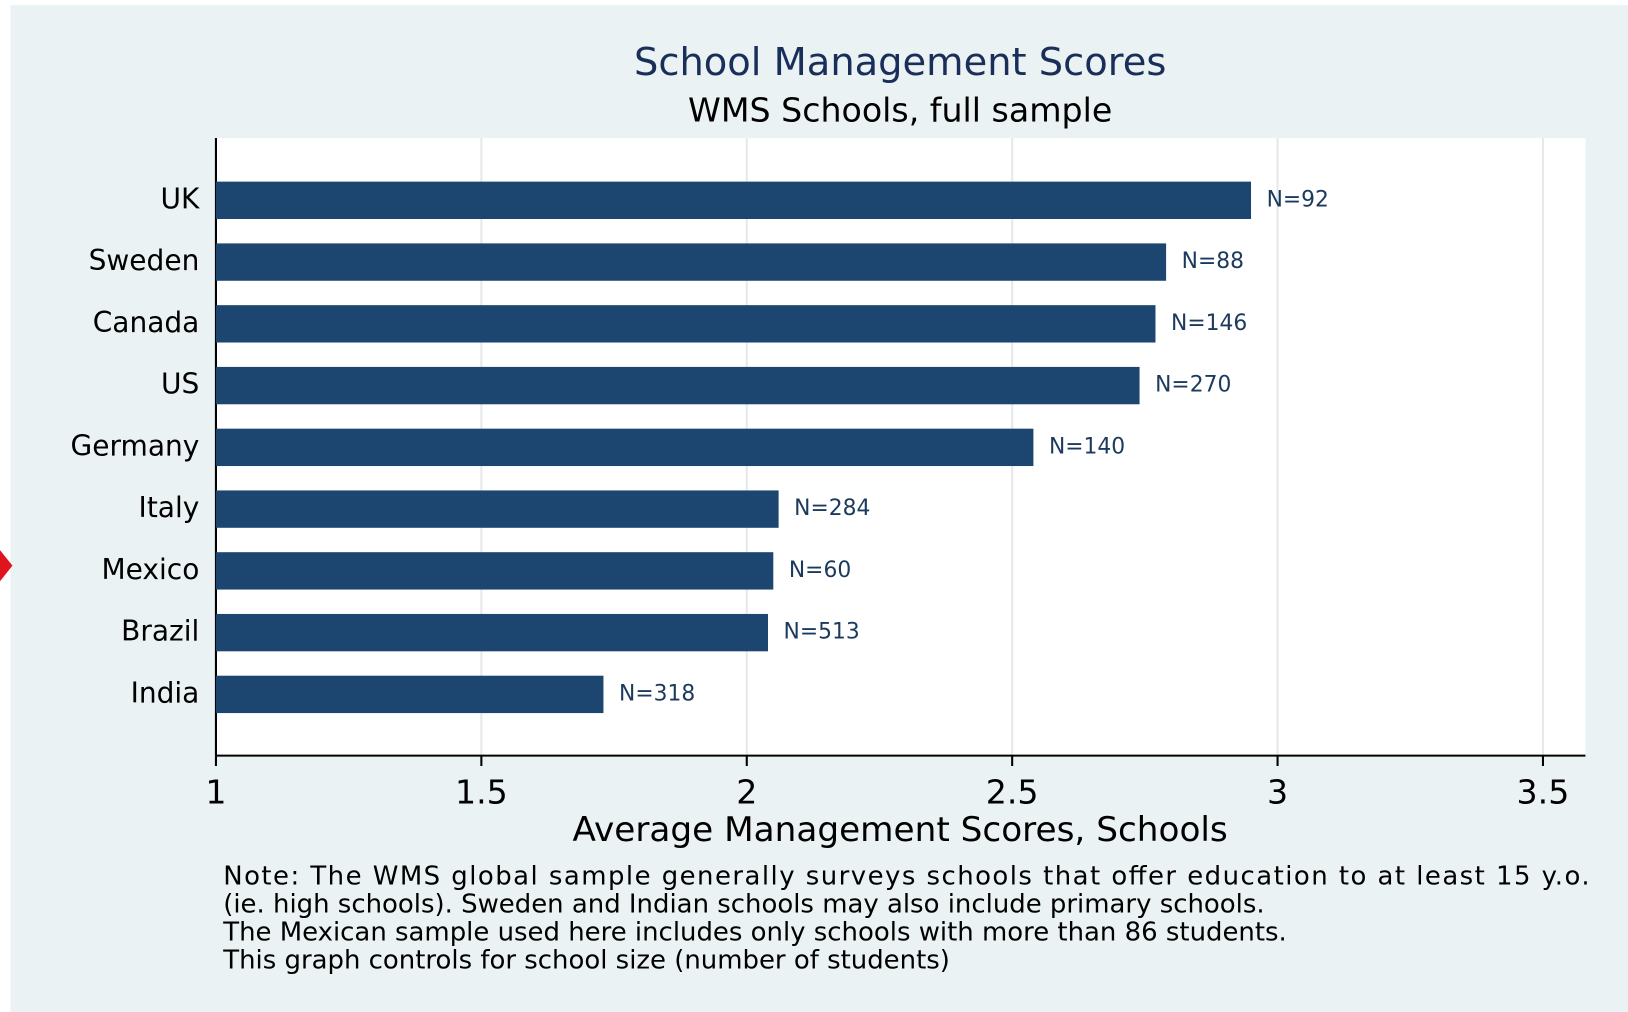 The image size is (1628, 1012). I want to click on y-tick-label: India, so click(165, 692).